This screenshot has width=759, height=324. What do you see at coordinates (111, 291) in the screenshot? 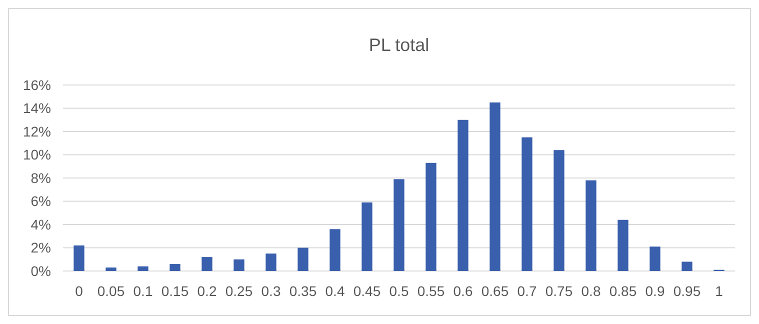
I see `x-tick-label: 0.05` at bounding box center [111, 291].